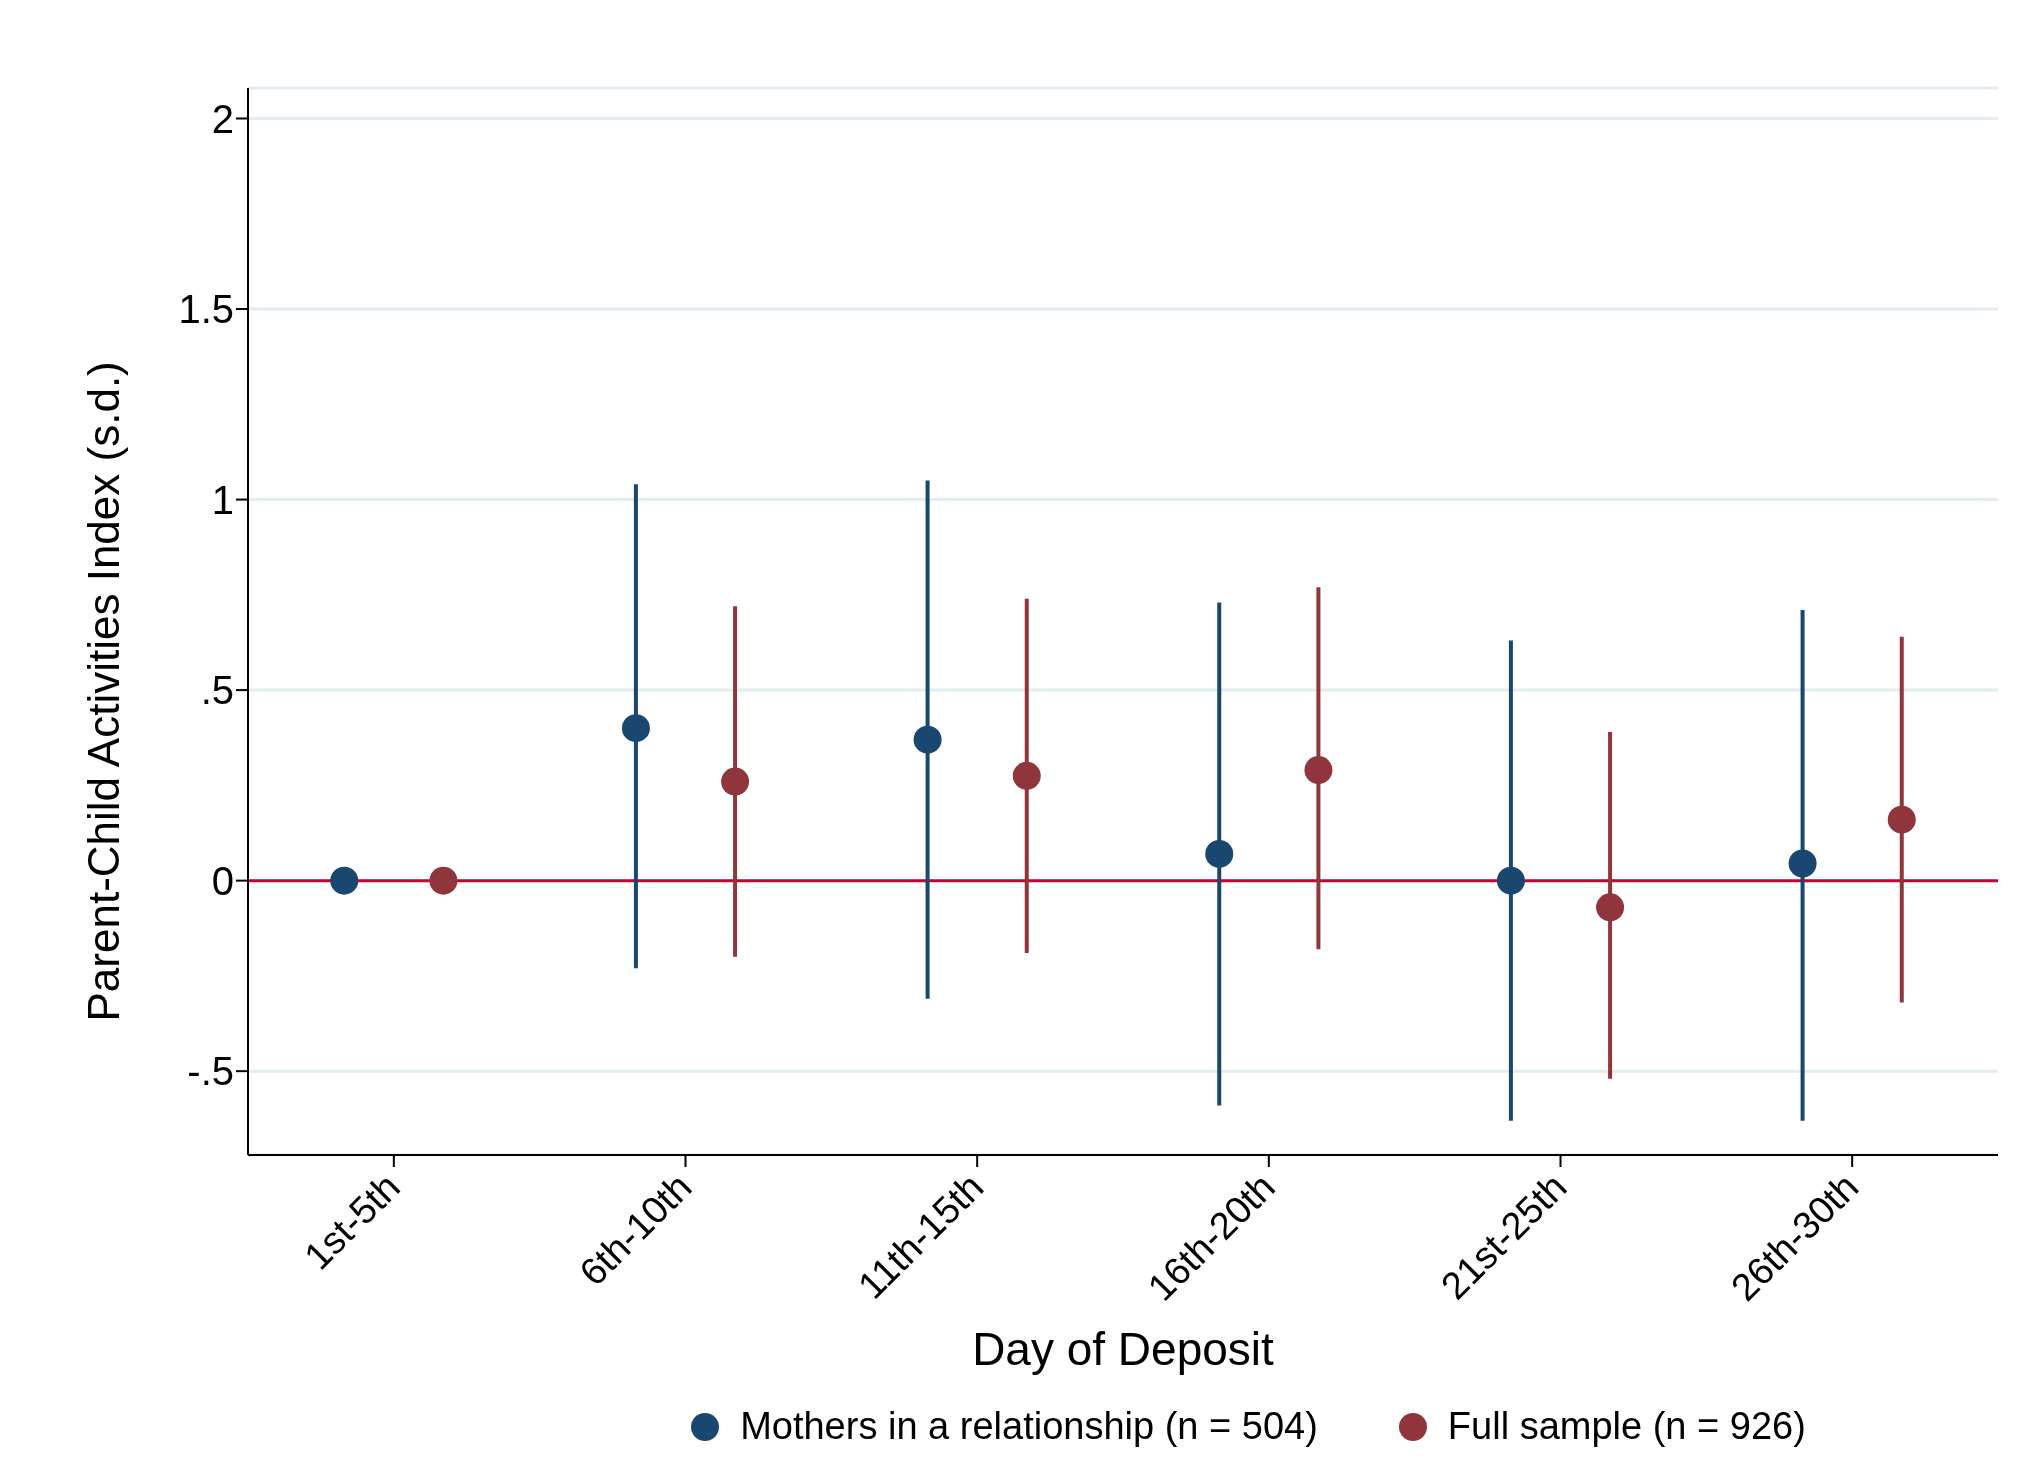 The image size is (2020, 1473). Describe the element at coordinates (222, 499) in the screenshot. I see `y-tick-label: 1` at that location.